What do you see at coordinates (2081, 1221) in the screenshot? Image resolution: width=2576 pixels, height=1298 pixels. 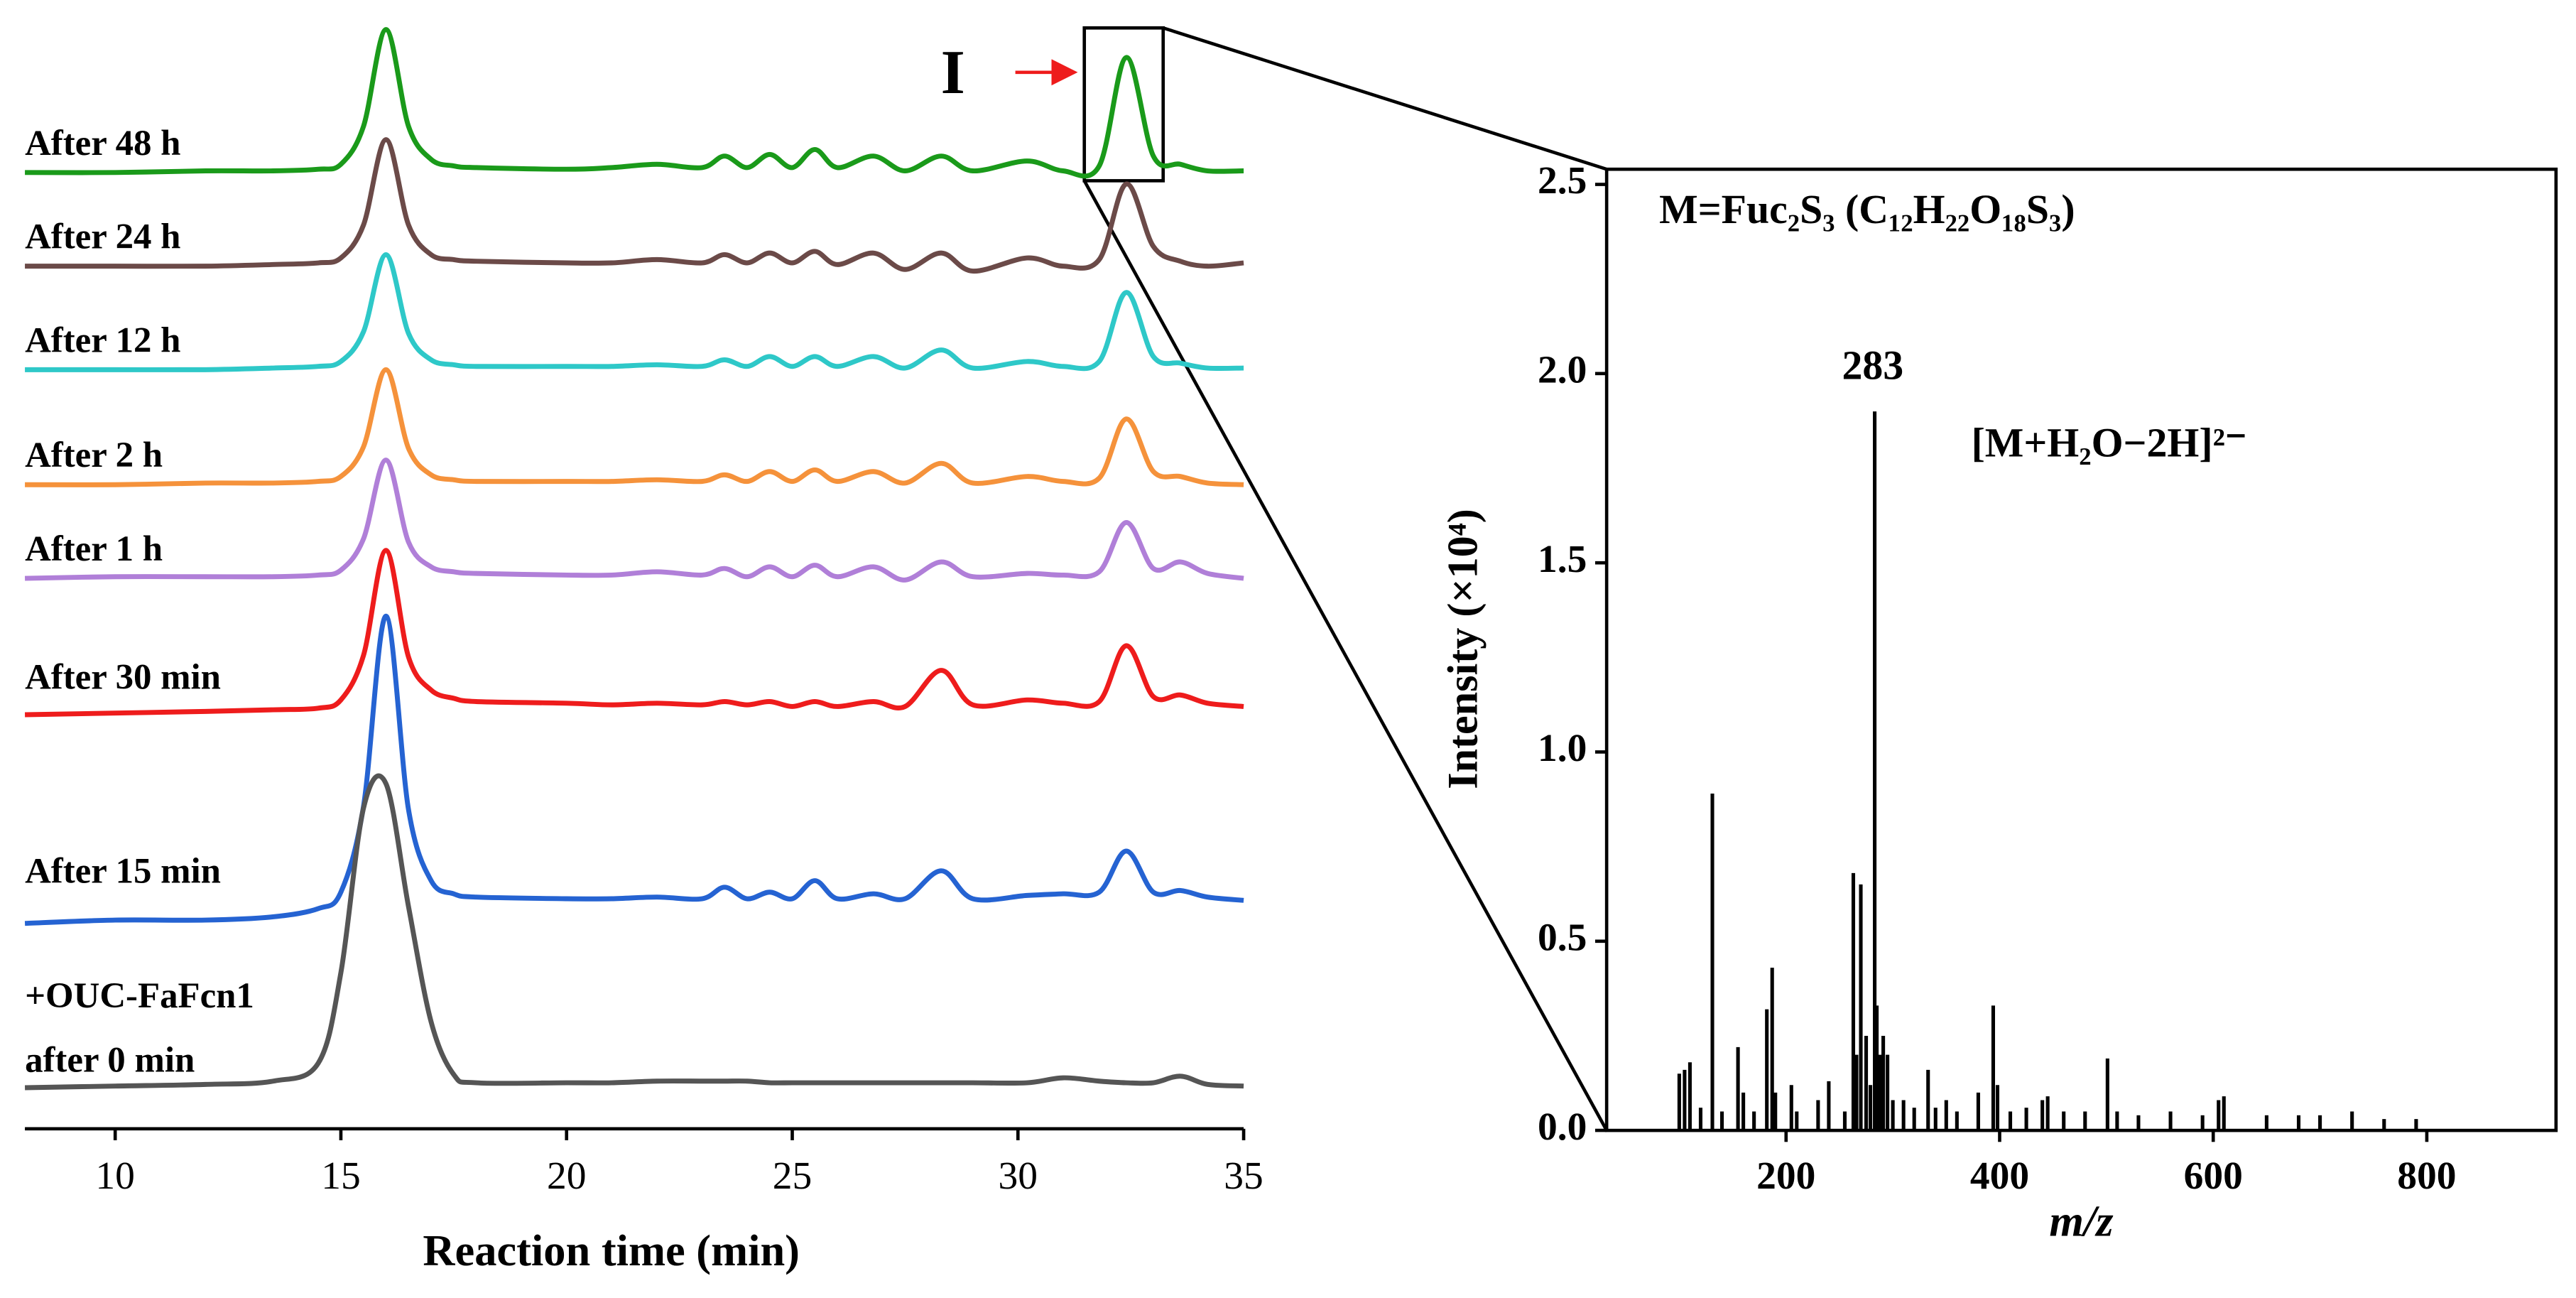 I see `x-axis-label: m/z` at bounding box center [2081, 1221].